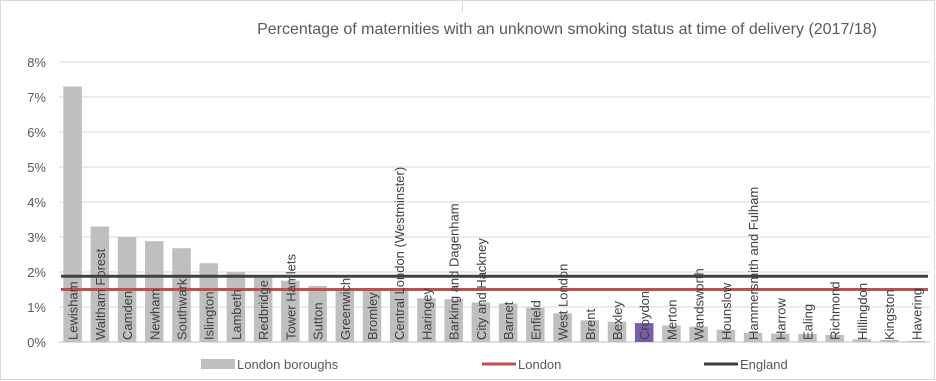 This screenshot has height=381, width=936. Describe the element at coordinates (780, 337) in the screenshot. I see `bar-harrow` at that location.